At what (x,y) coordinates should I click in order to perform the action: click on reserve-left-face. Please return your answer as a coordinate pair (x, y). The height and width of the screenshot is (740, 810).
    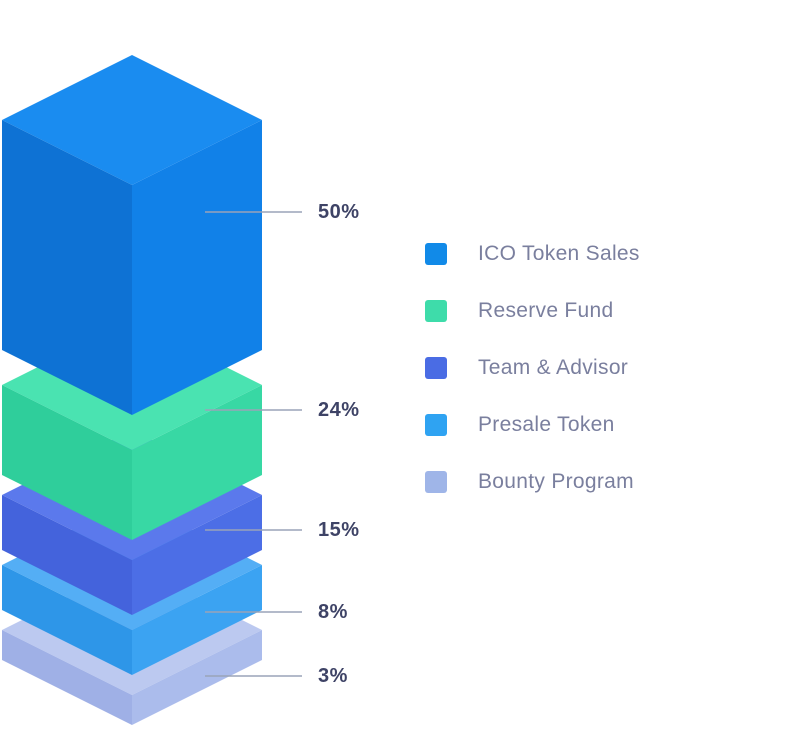
    Looking at the image, I should click on (67, 462).